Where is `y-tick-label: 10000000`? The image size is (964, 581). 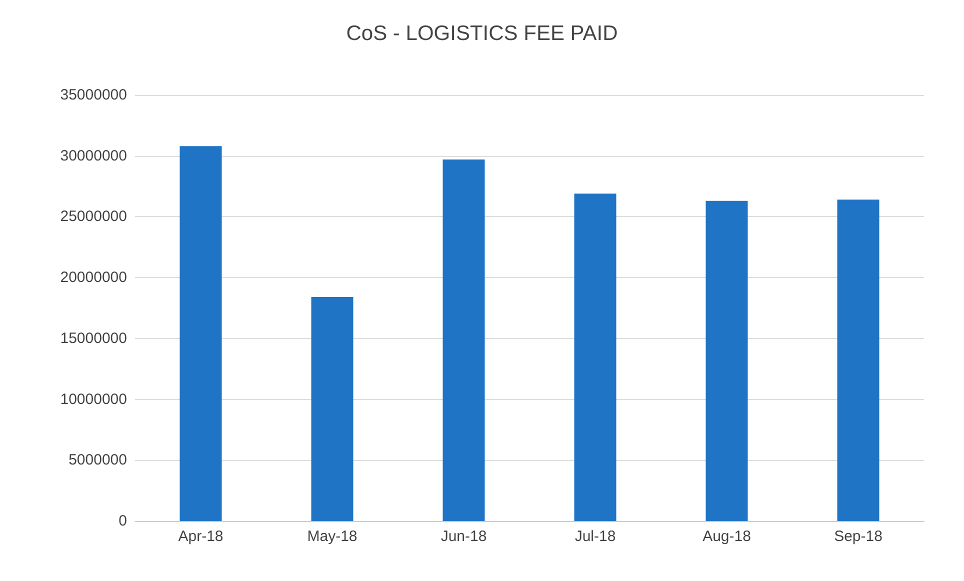
y-tick-label: 10000000 is located at coordinates (93, 399).